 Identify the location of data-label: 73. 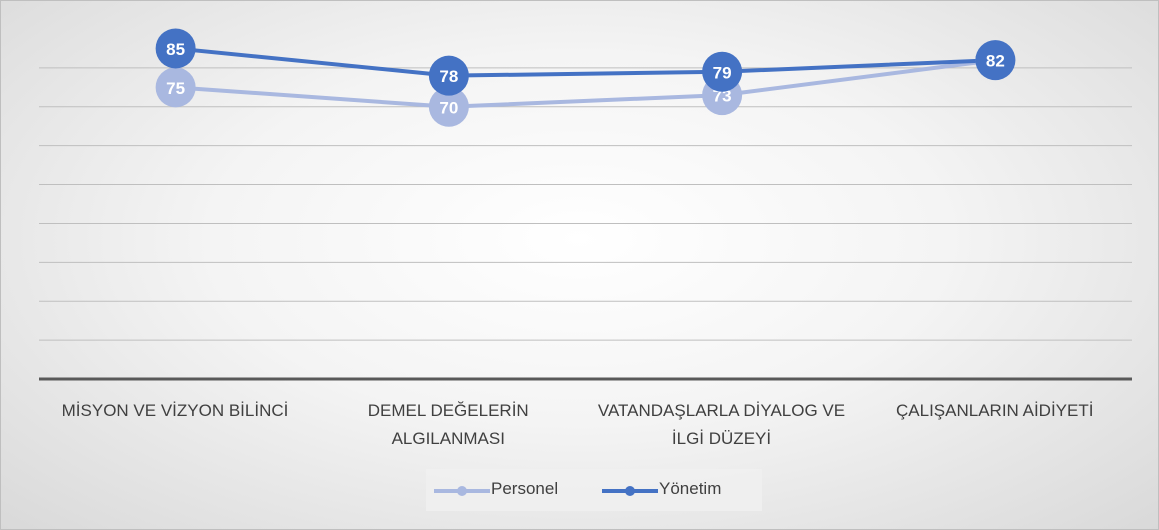
(722, 96).